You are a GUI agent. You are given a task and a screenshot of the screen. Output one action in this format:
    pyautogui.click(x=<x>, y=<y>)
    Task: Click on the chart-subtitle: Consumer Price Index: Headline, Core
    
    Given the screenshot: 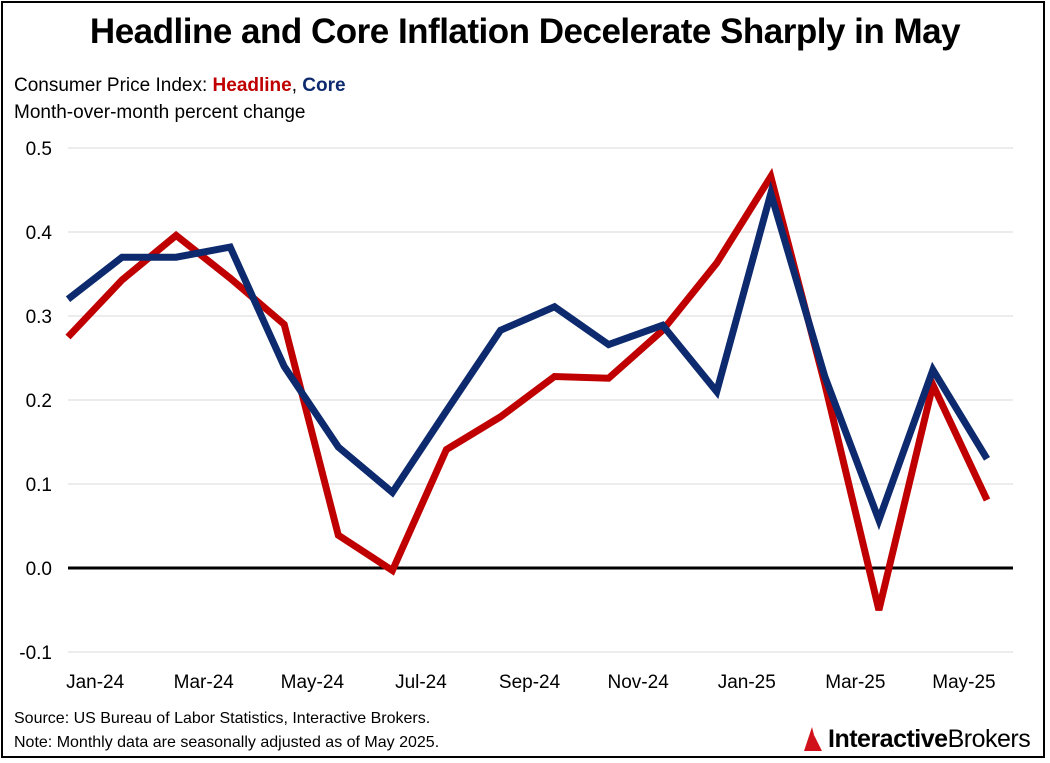 What is the action you would take?
    pyautogui.click(x=180, y=86)
    